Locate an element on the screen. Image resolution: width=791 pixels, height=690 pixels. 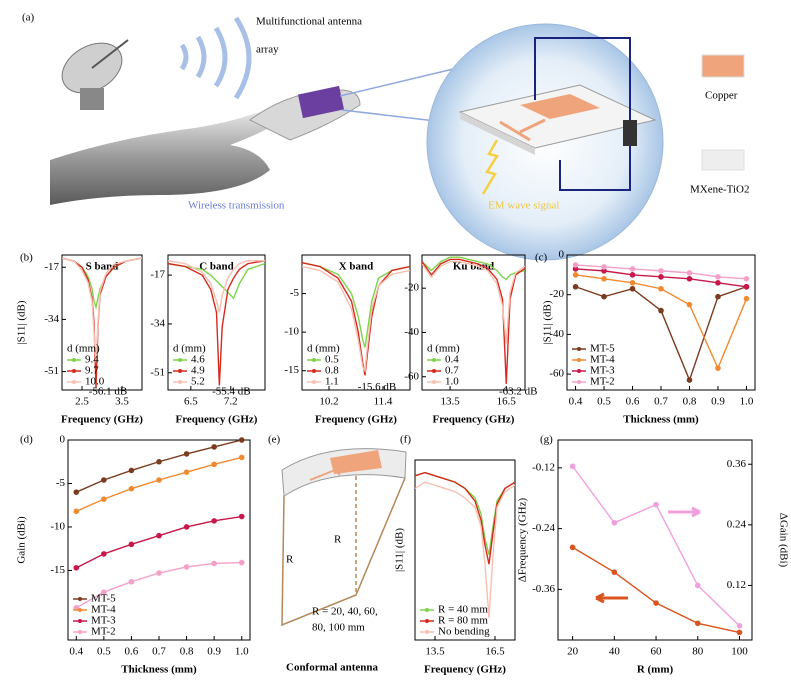
y-tick-label: -5 is located at coordinates (61, 483).